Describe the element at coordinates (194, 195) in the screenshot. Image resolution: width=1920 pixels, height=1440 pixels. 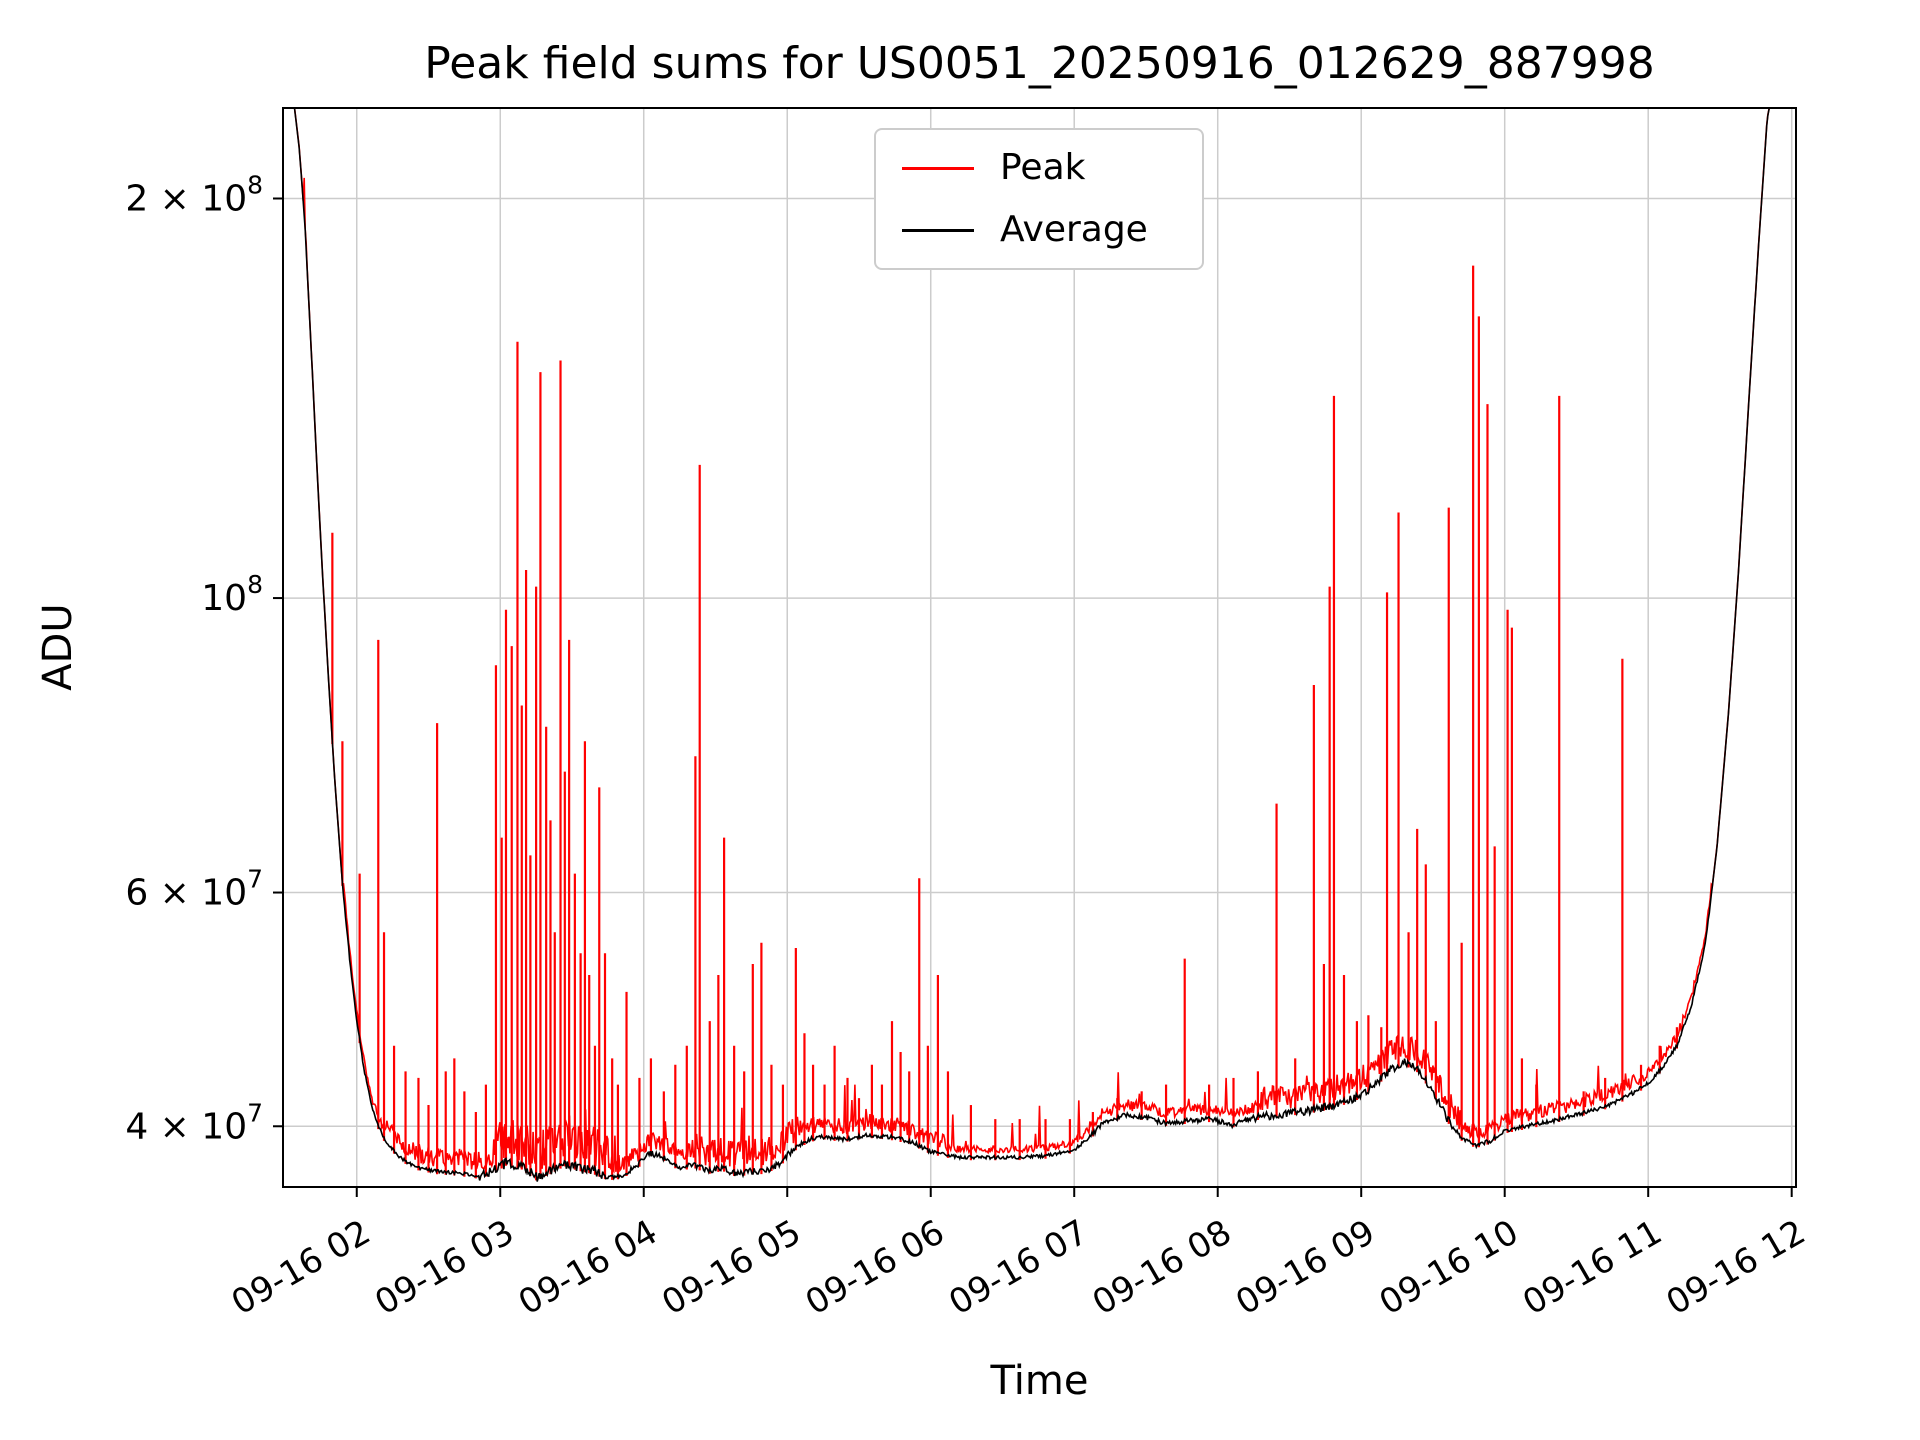
I see `y-tick-label: 2 × 108` at that location.